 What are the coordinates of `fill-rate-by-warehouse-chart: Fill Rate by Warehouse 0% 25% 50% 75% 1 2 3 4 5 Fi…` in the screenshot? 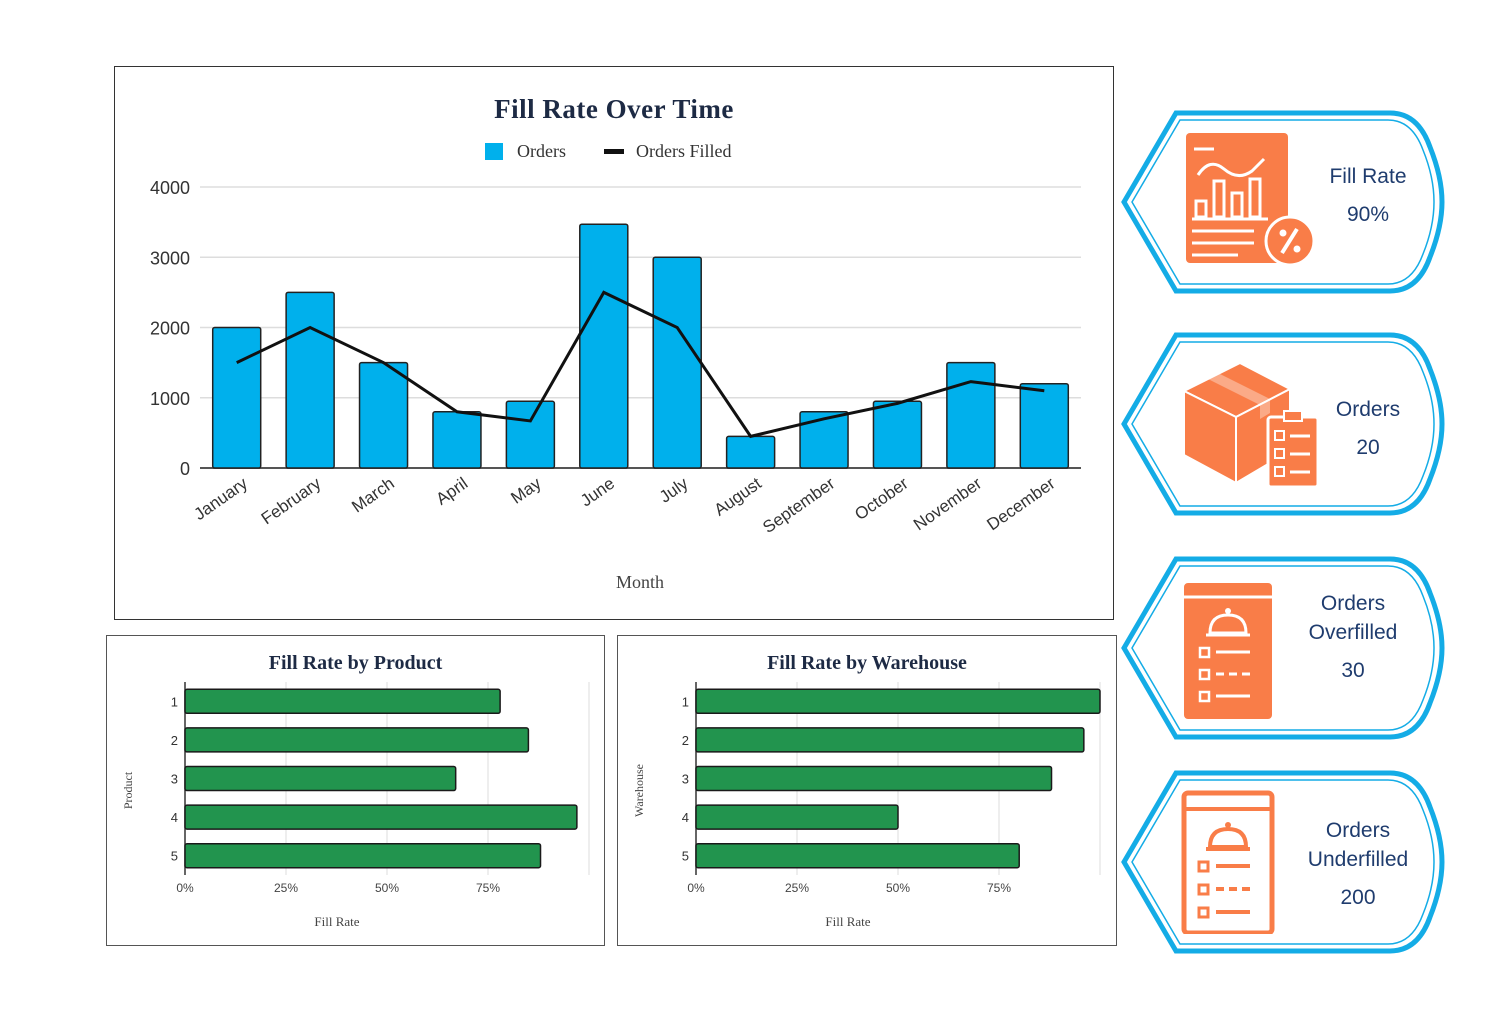 It's located at (866, 790).